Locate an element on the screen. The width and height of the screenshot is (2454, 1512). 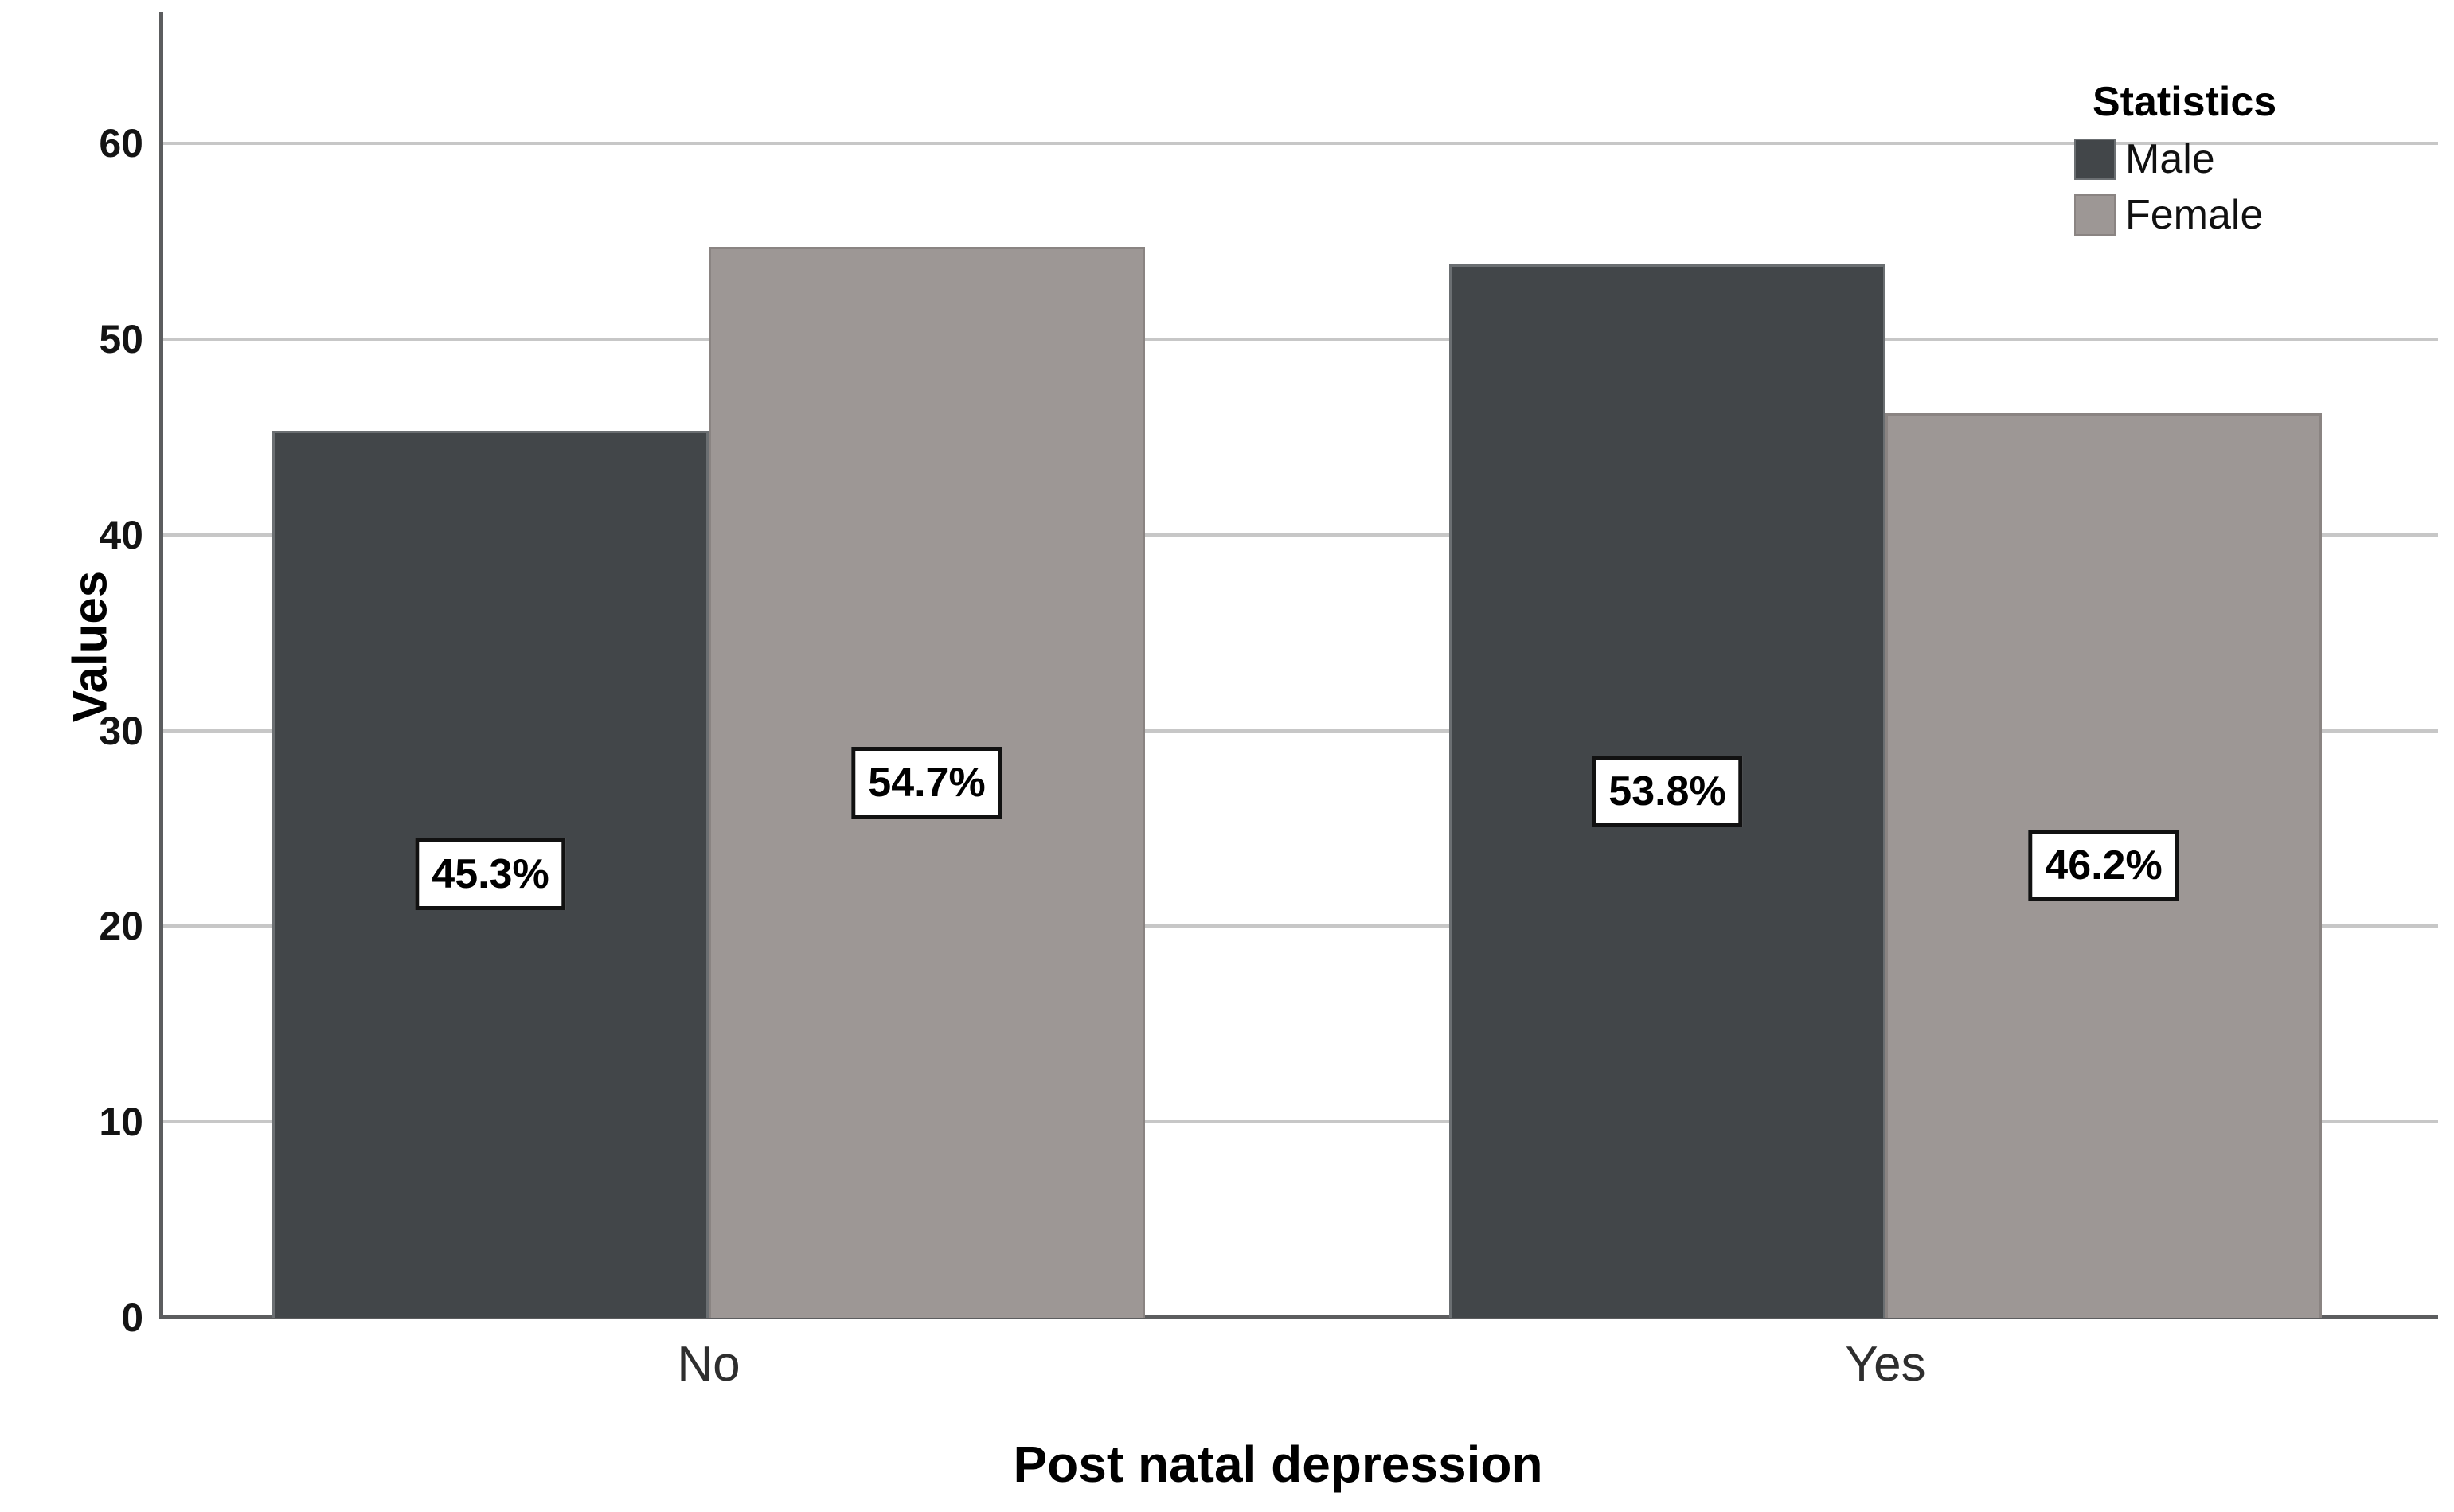
y-tick-label-50: 50 is located at coordinates (121, 338).